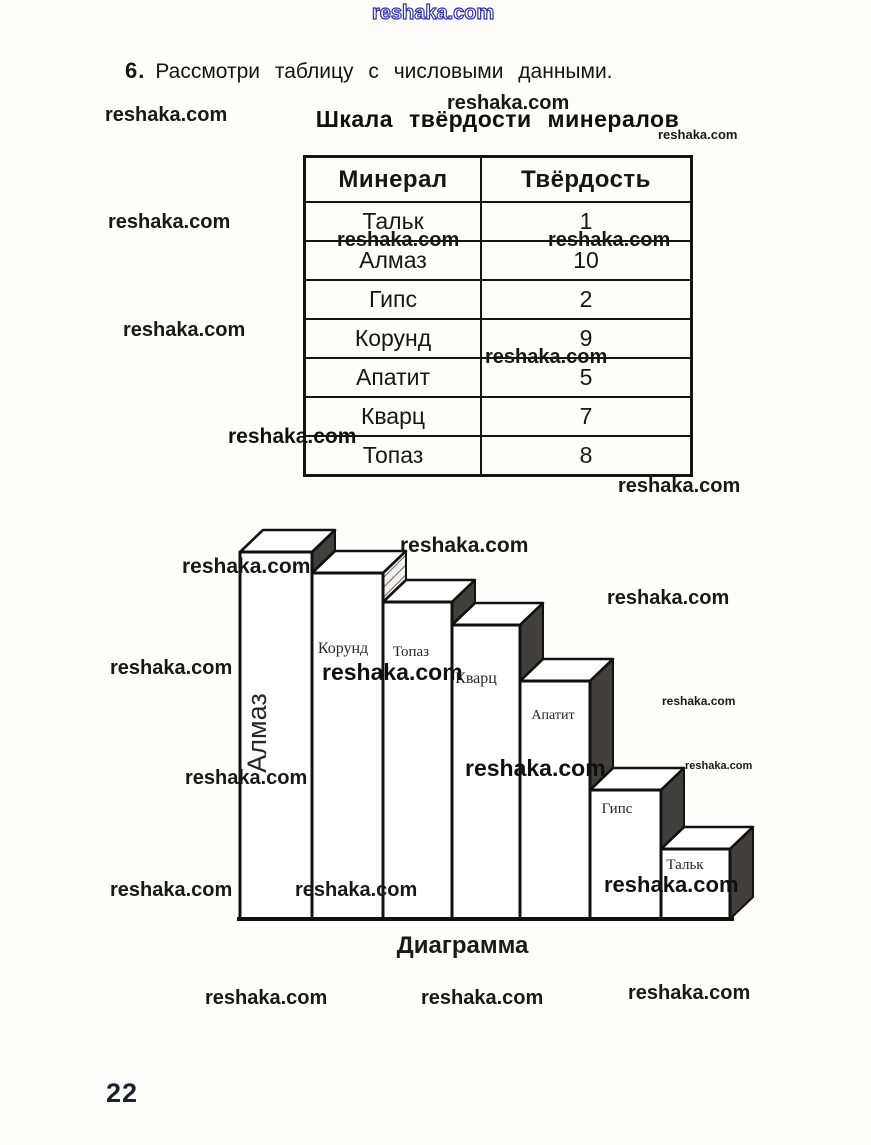  What do you see at coordinates (586, 338) in the screenshot?
I see `hardness-cell: 9` at bounding box center [586, 338].